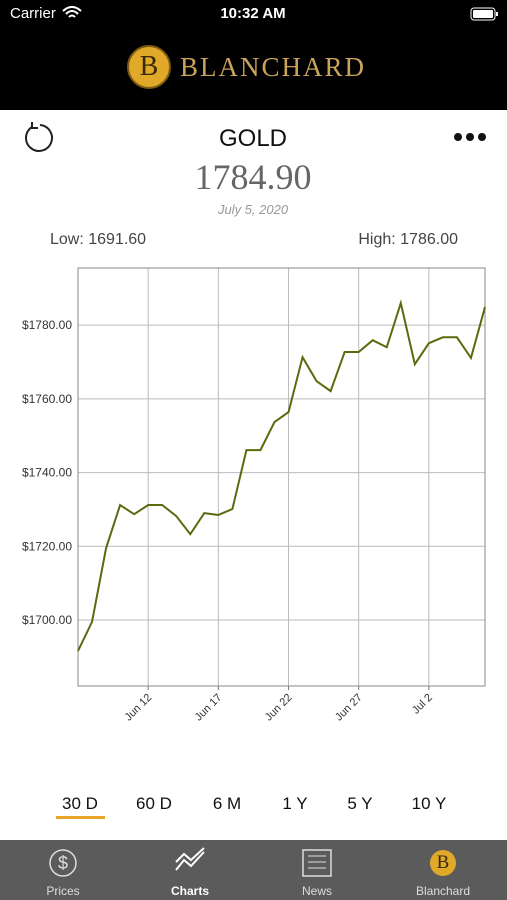 The image size is (507, 900). What do you see at coordinates (63, 863) in the screenshot?
I see `prices-icon: $` at bounding box center [63, 863].